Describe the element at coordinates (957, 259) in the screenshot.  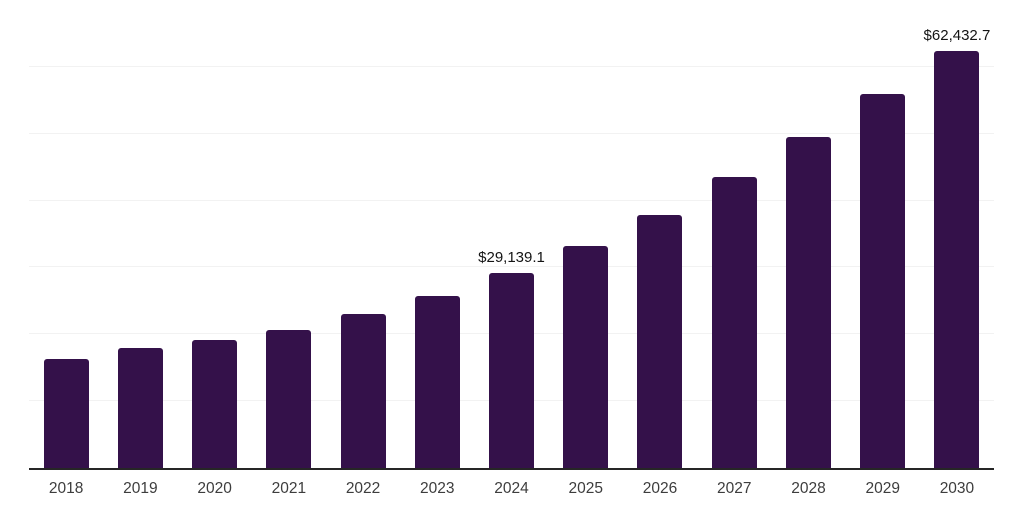
I see `chart-bar-2030` at that location.